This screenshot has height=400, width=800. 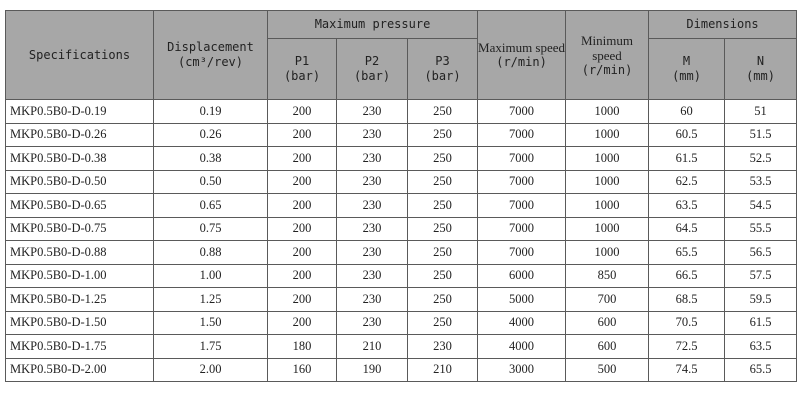 I want to click on cell-displacement: 1.75, so click(x=210, y=346).